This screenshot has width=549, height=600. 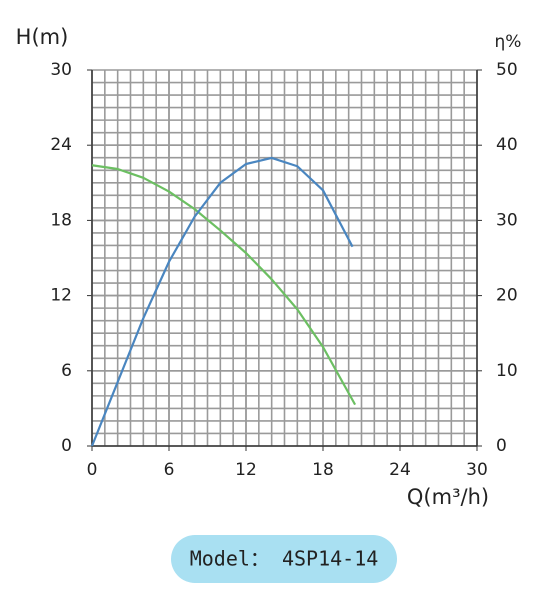 What do you see at coordinates (508, 42) in the screenshot?
I see `y2-axis-label: η%` at bounding box center [508, 42].